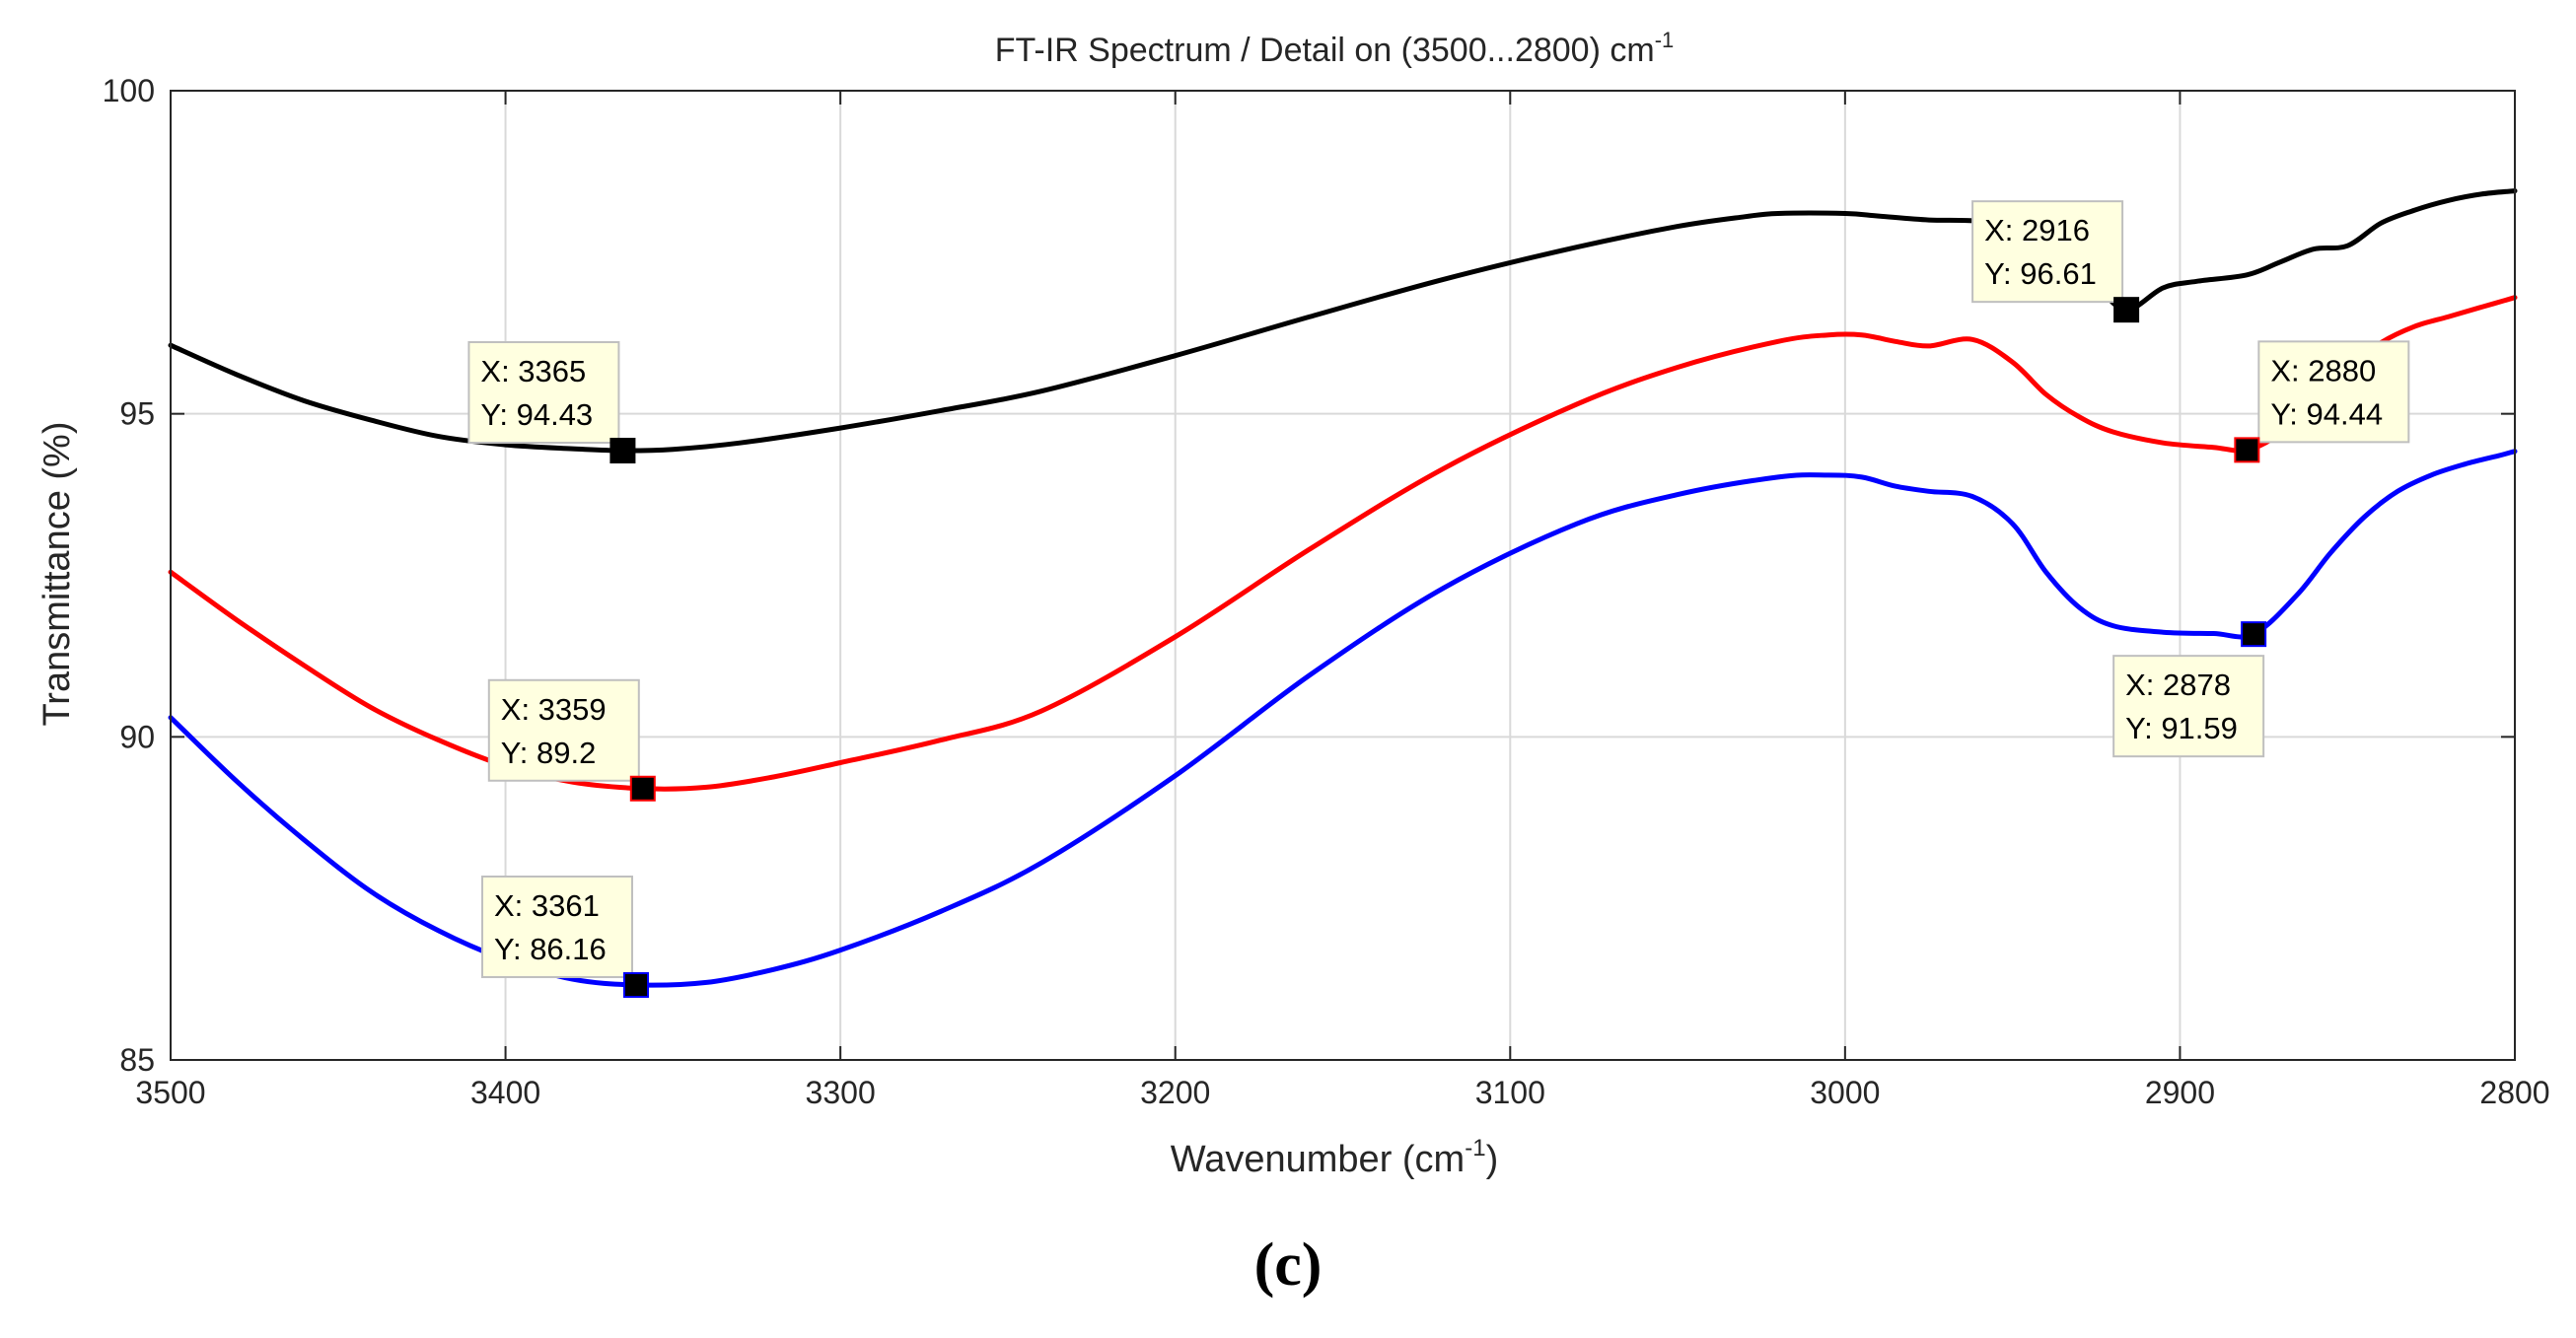  What do you see at coordinates (137, 1060) in the screenshot?
I see `y-tick-label: 85` at bounding box center [137, 1060].